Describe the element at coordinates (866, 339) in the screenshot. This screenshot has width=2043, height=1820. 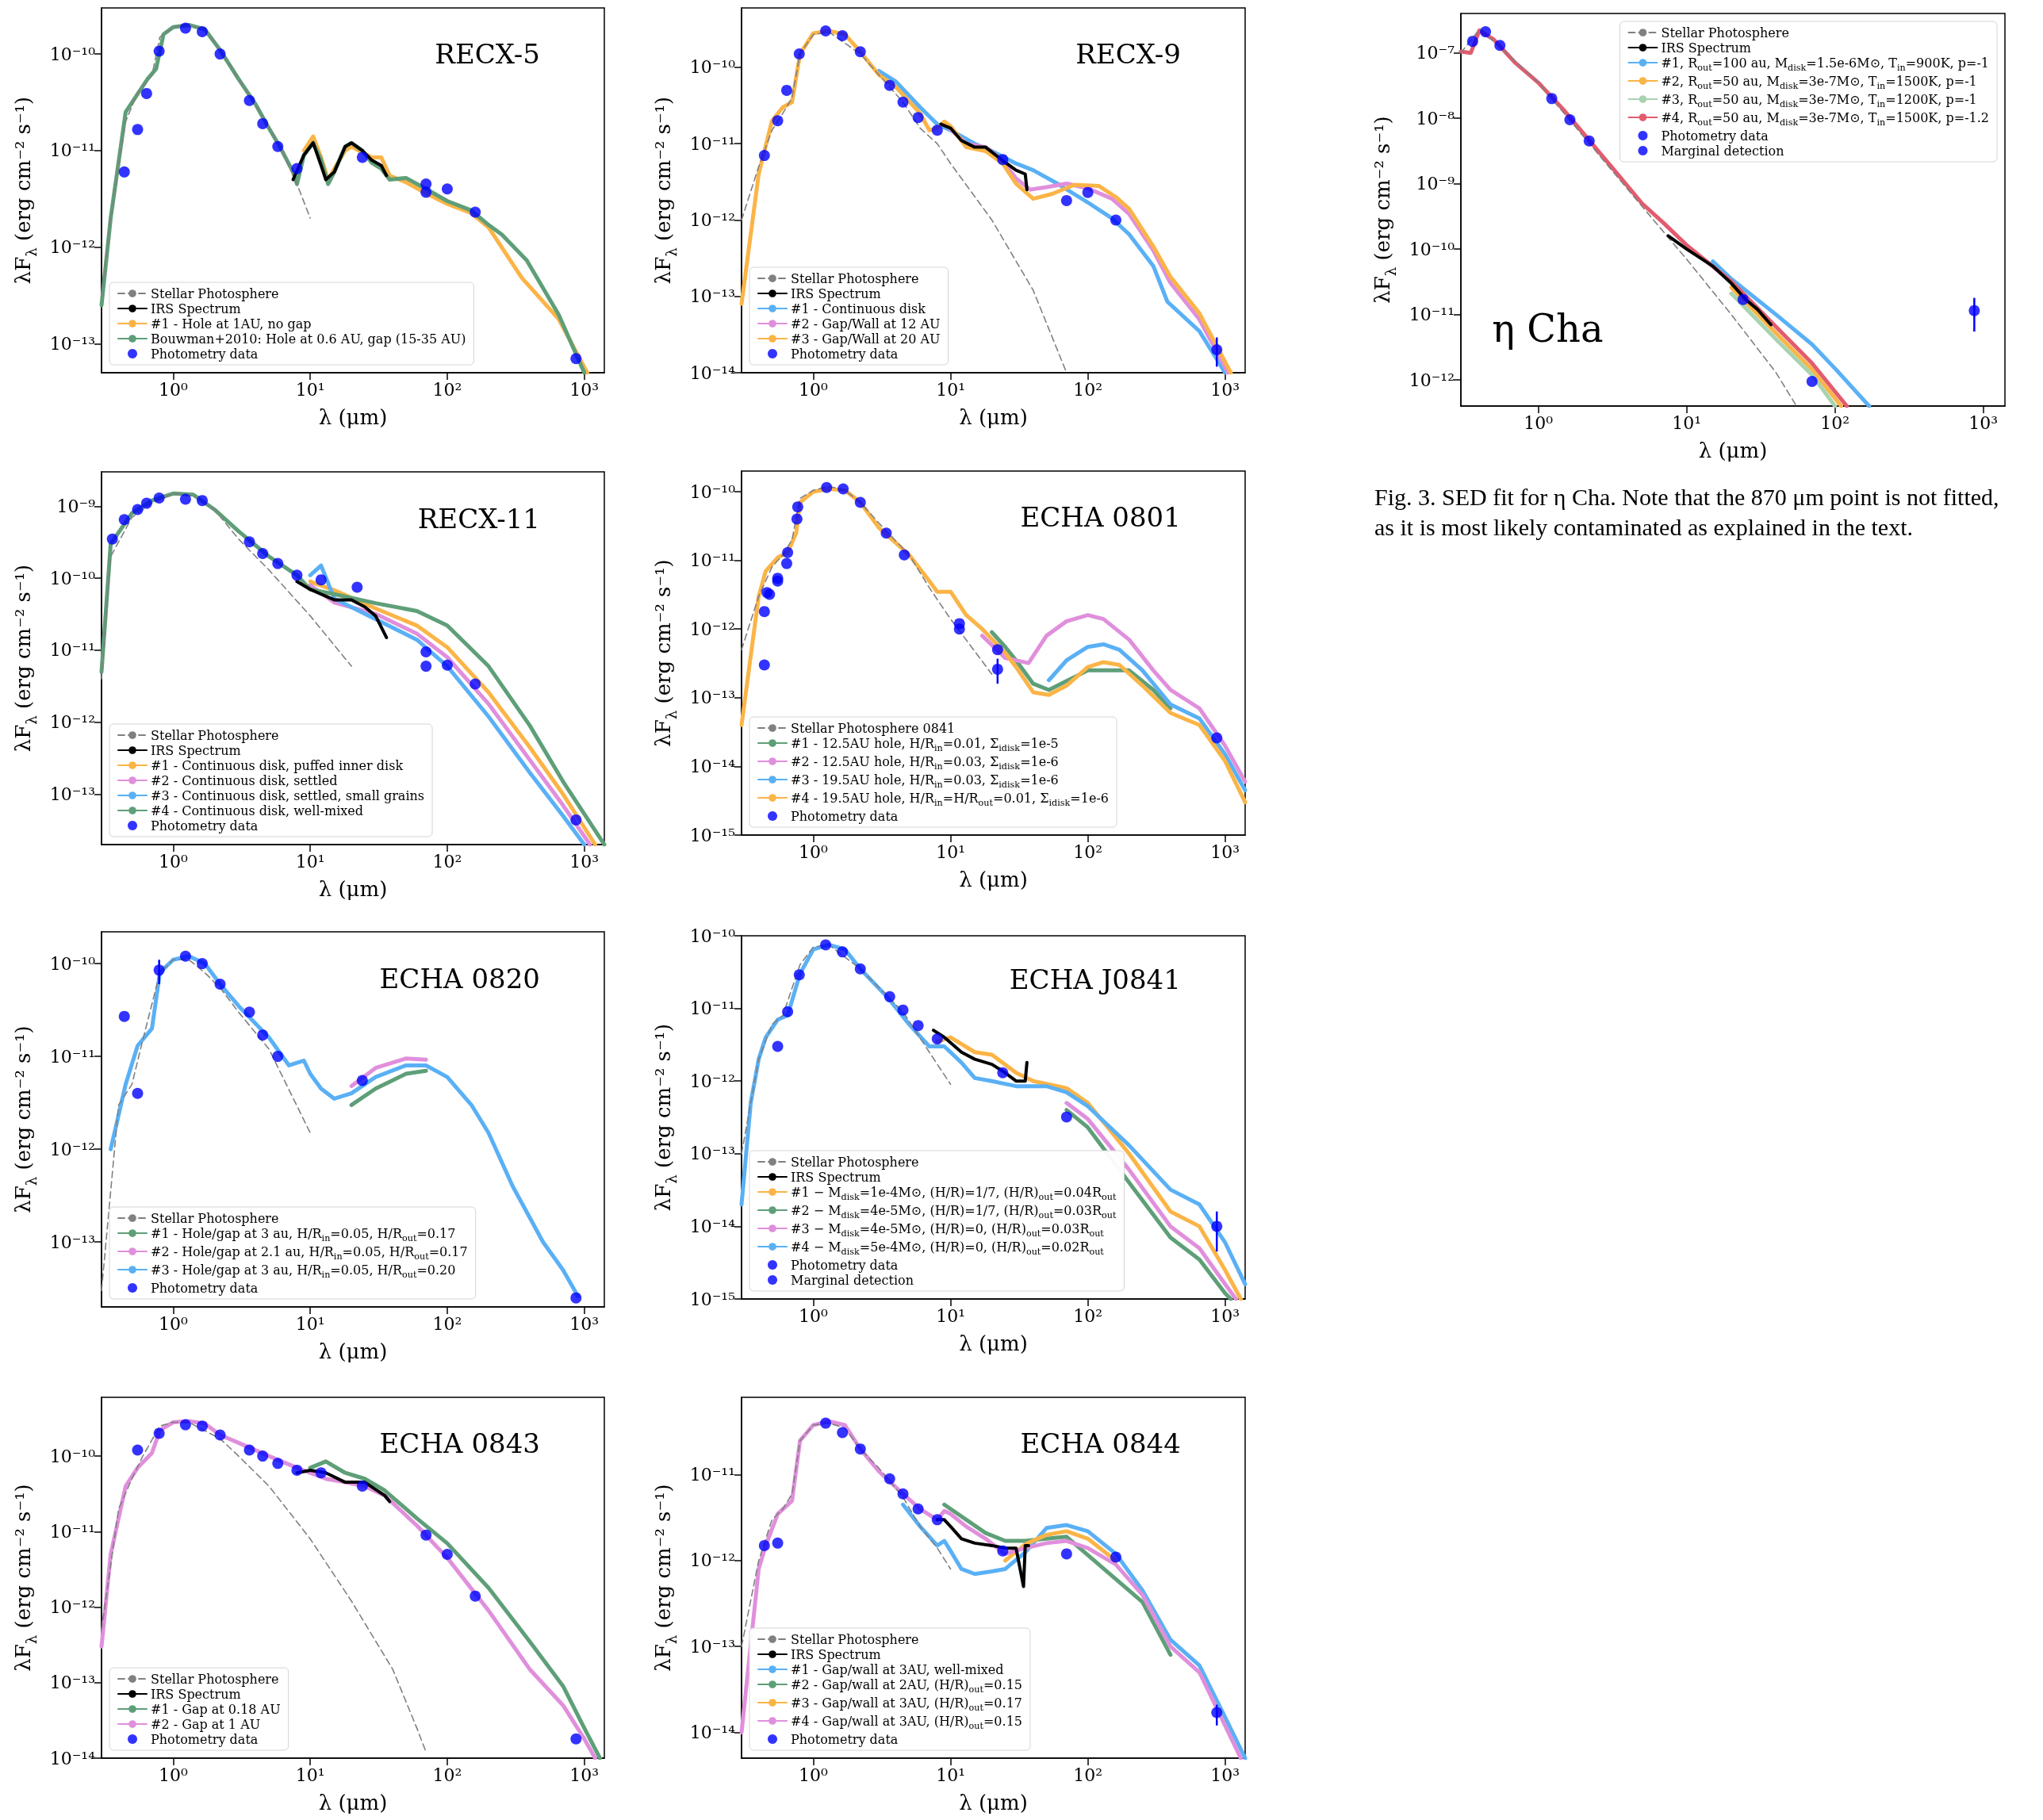
I see `legend-label: #3 - Gap/Wall at 20 AU` at that location.